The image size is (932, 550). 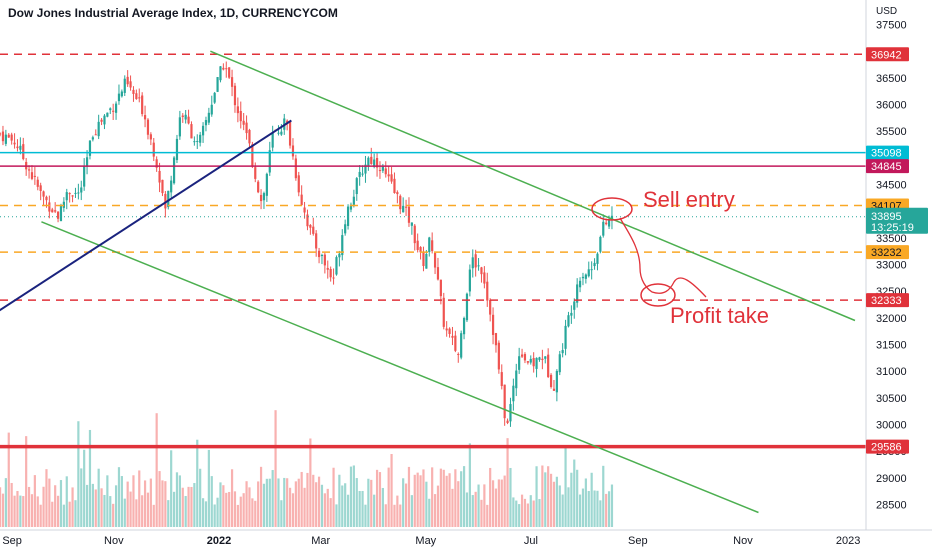 I want to click on y-tick-label: 34500, so click(x=891, y=186).